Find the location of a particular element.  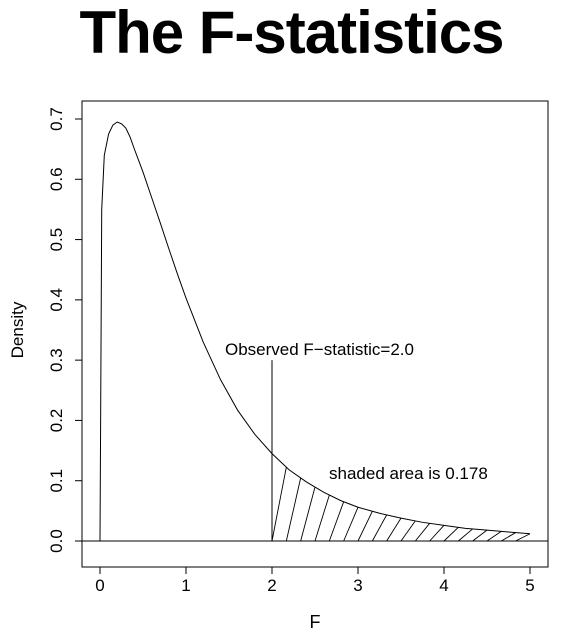

y-tick-label: 0.7 is located at coordinates (56, 119).